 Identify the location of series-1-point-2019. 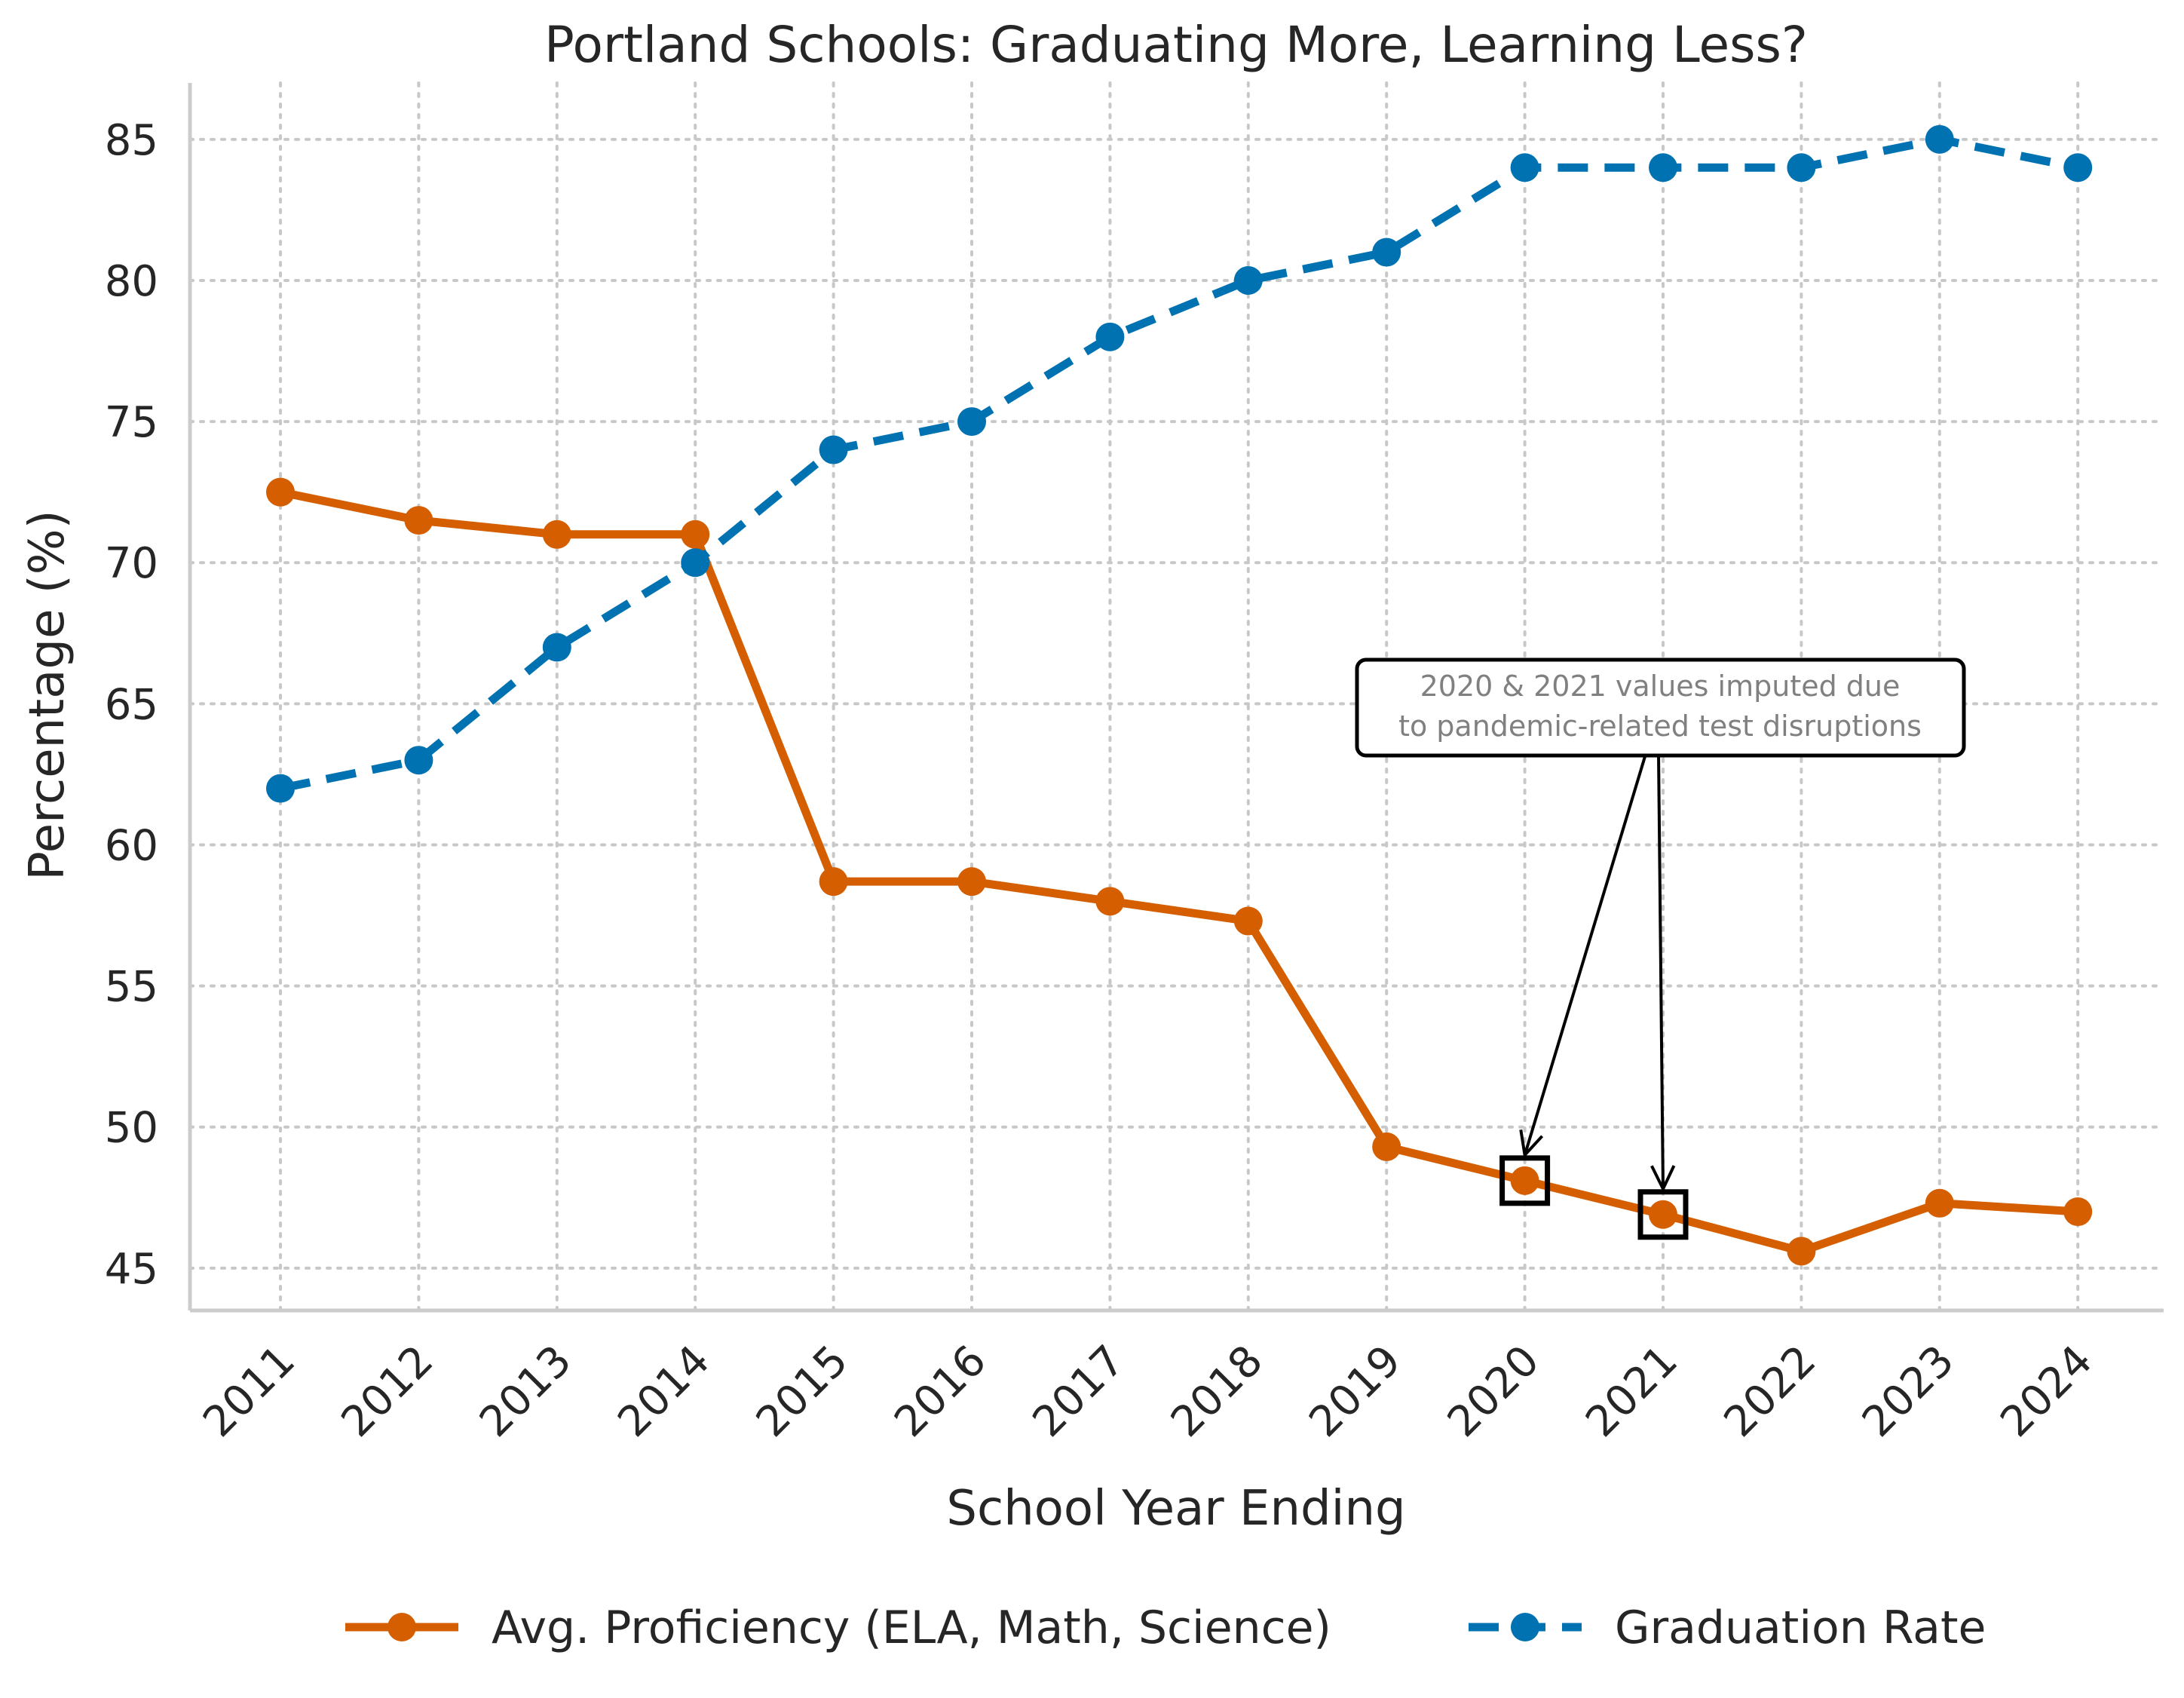
(1386, 253).